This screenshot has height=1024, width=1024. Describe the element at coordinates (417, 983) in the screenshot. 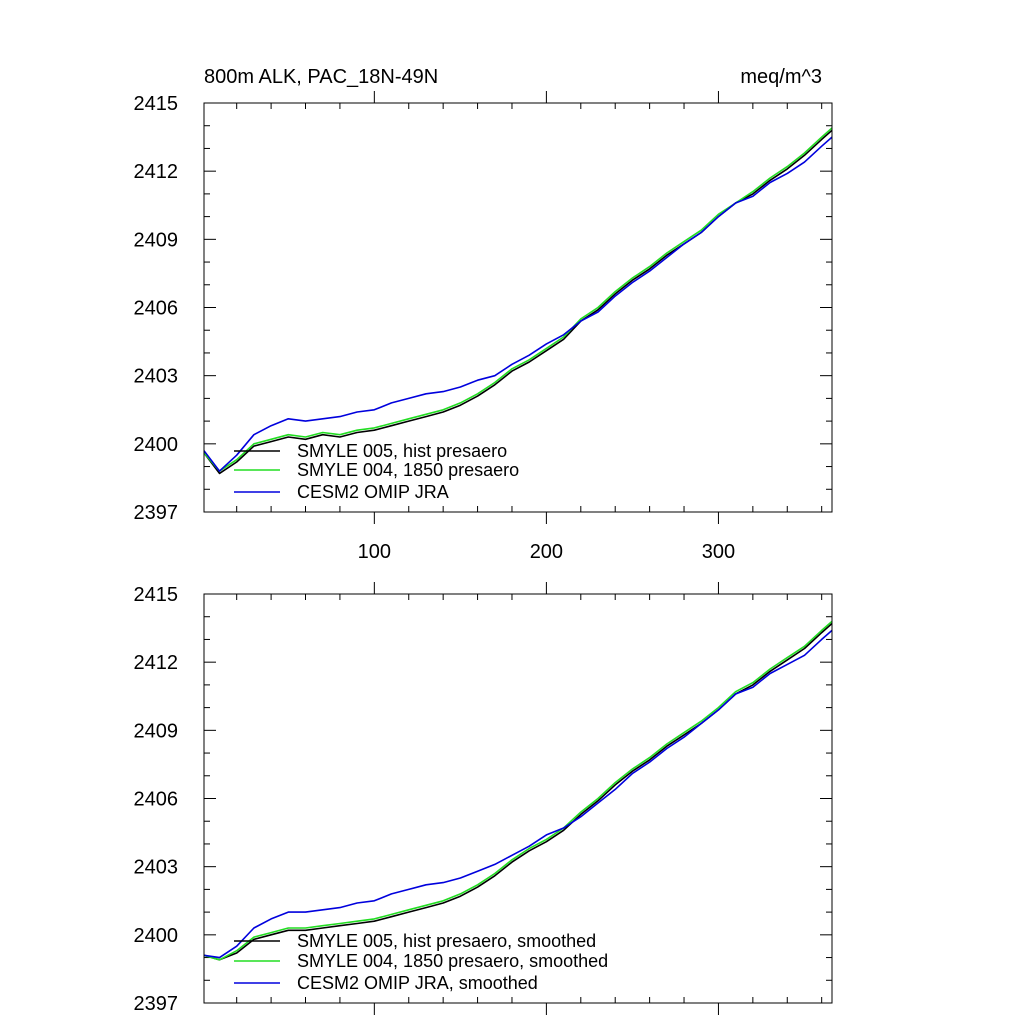

I see `legend-label: CESM2 OMIP JRA, smoothed` at that location.